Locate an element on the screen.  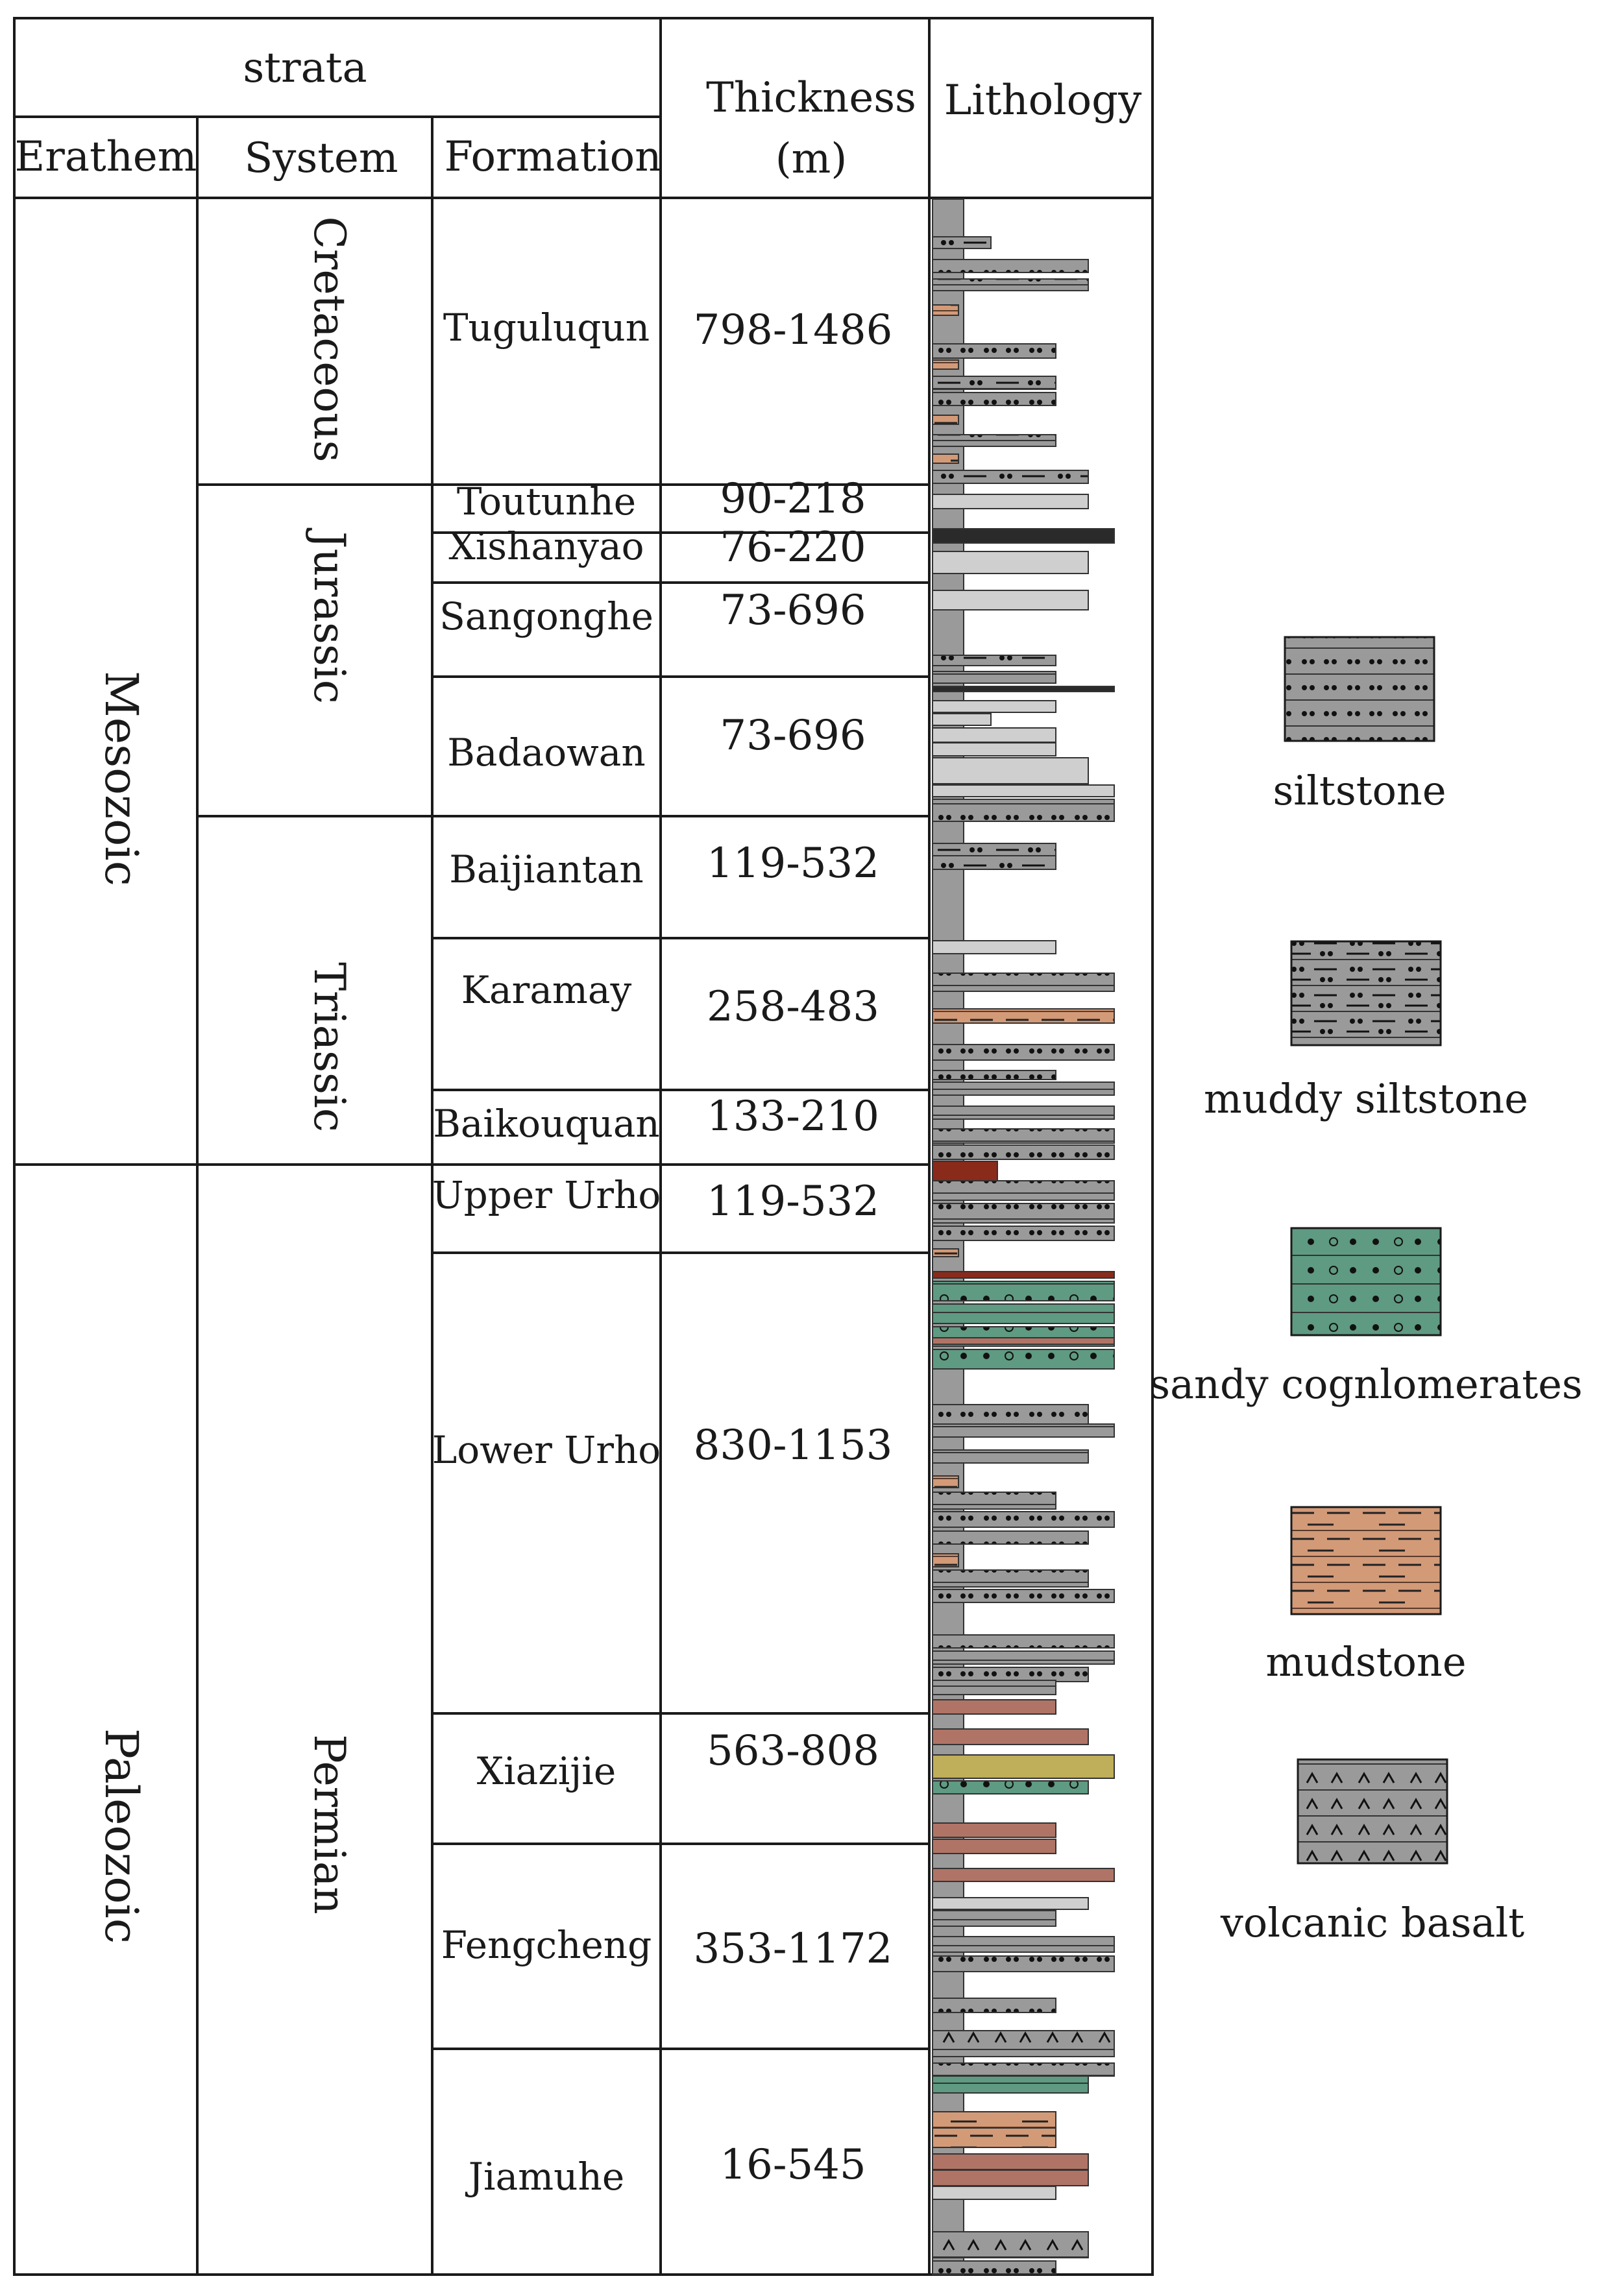
formation-thickness: 798-1486 is located at coordinates (794, 330).